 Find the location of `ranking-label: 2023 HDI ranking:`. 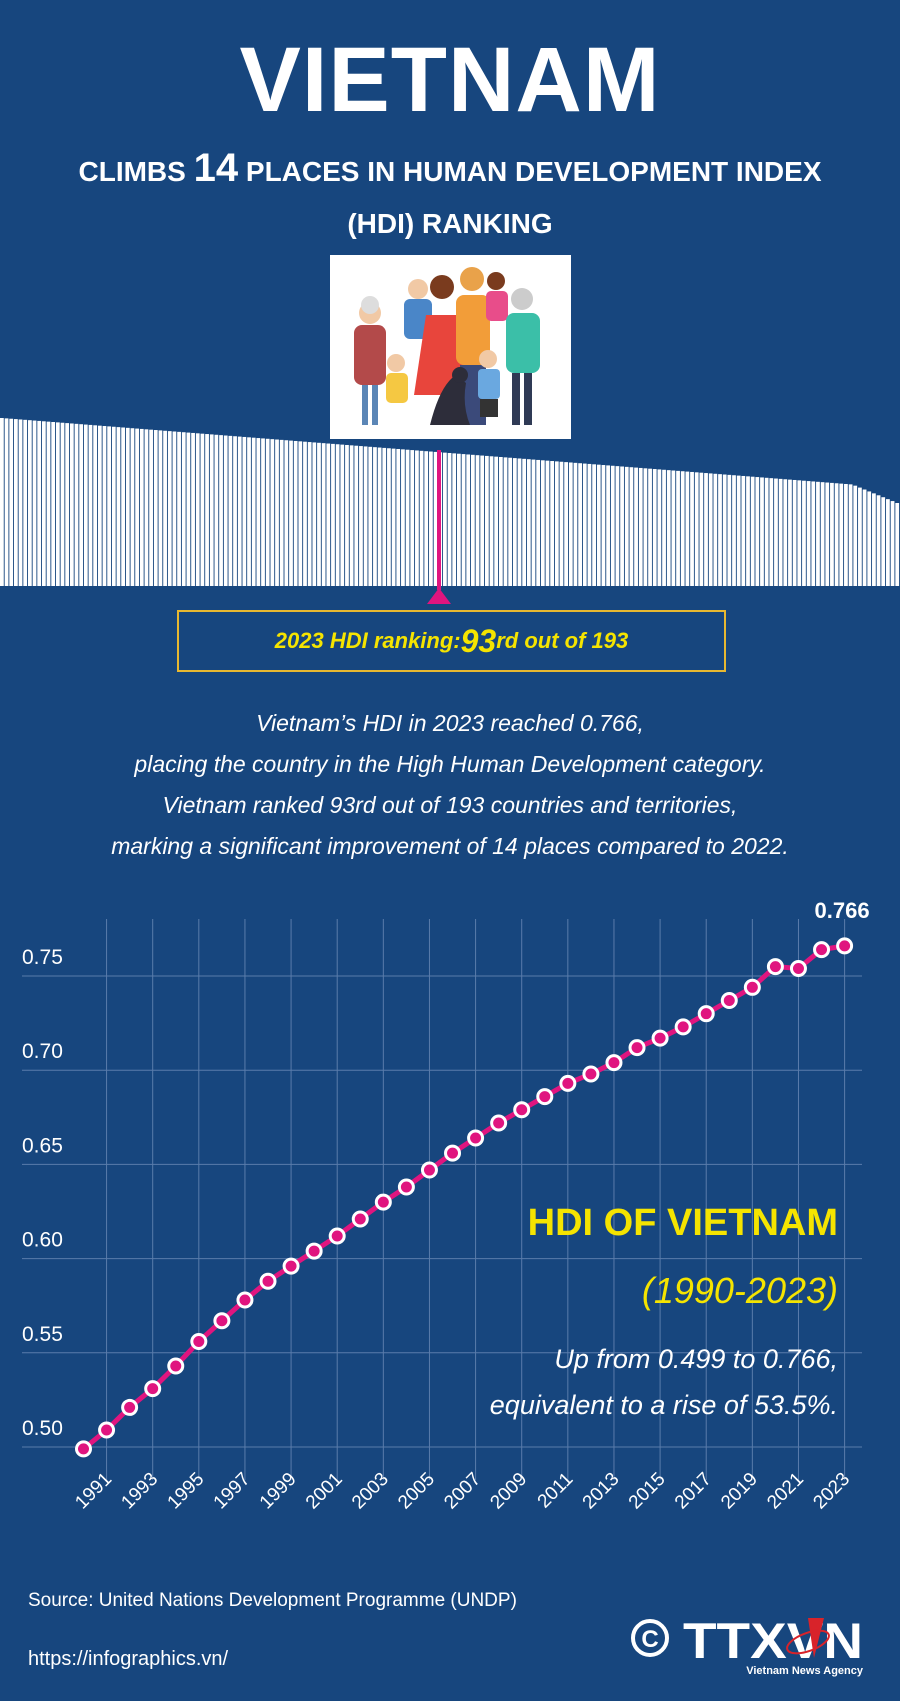

ranking-label: 2023 HDI ranking: is located at coordinates (367, 640).